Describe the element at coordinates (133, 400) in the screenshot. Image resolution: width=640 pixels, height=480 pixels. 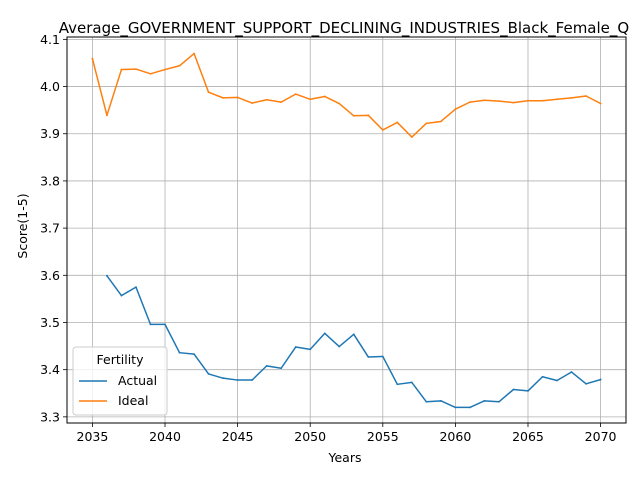
I see `legend-label-ideal: Ideal` at that location.